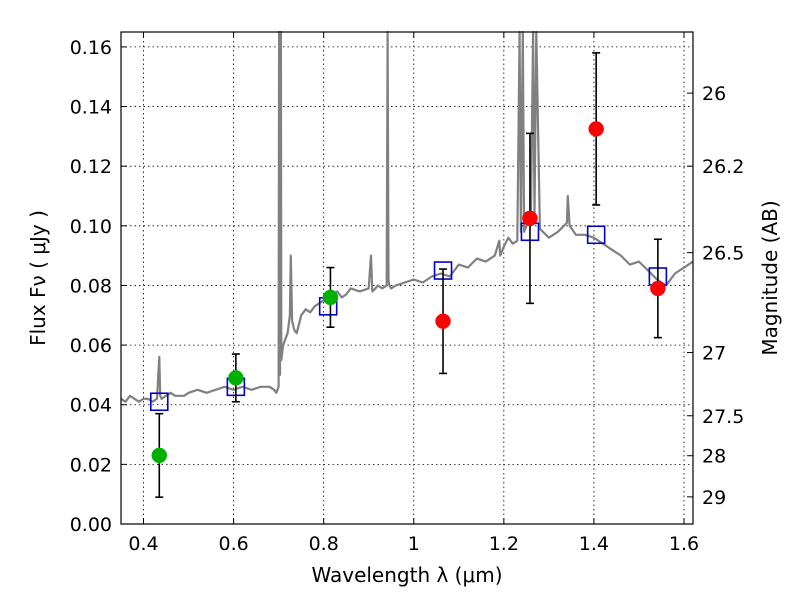 The height and width of the screenshot is (600, 800). What do you see at coordinates (594, 544) in the screenshot?
I see `x-tick-label: 1.4` at bounding box center [594, 544].